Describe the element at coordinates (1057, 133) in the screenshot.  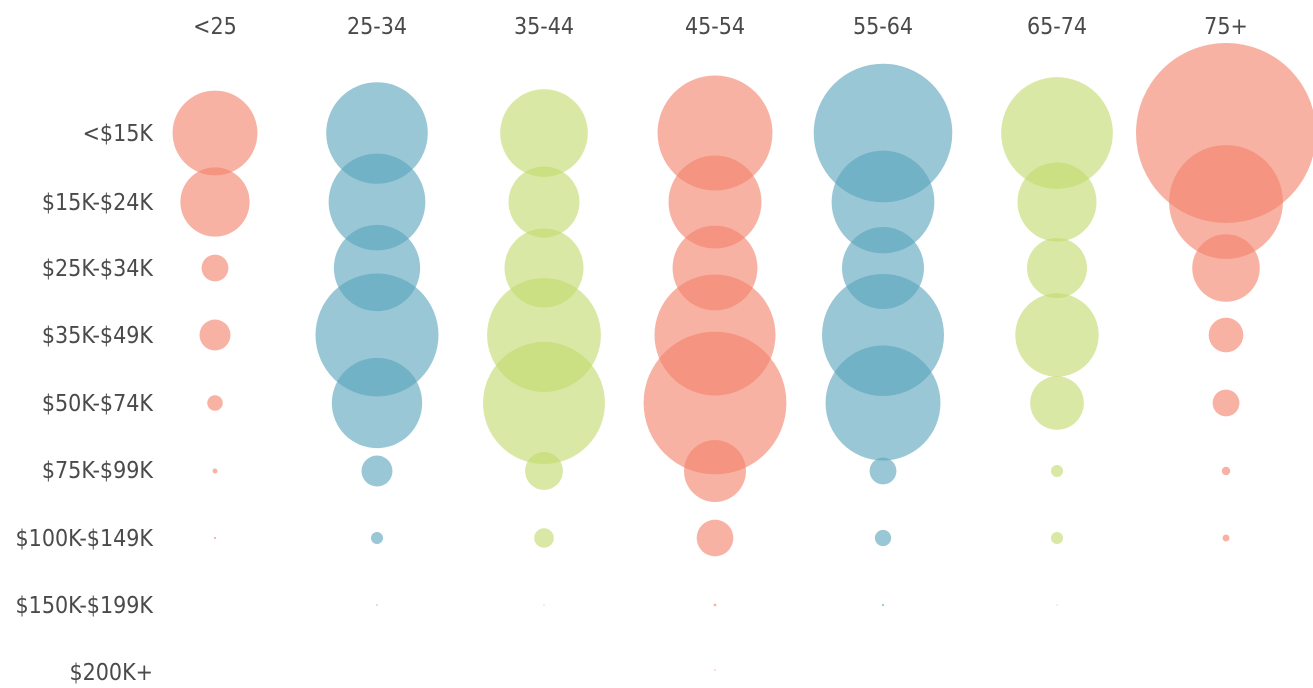
I see `bubble-65-74-under-15k` at that location.